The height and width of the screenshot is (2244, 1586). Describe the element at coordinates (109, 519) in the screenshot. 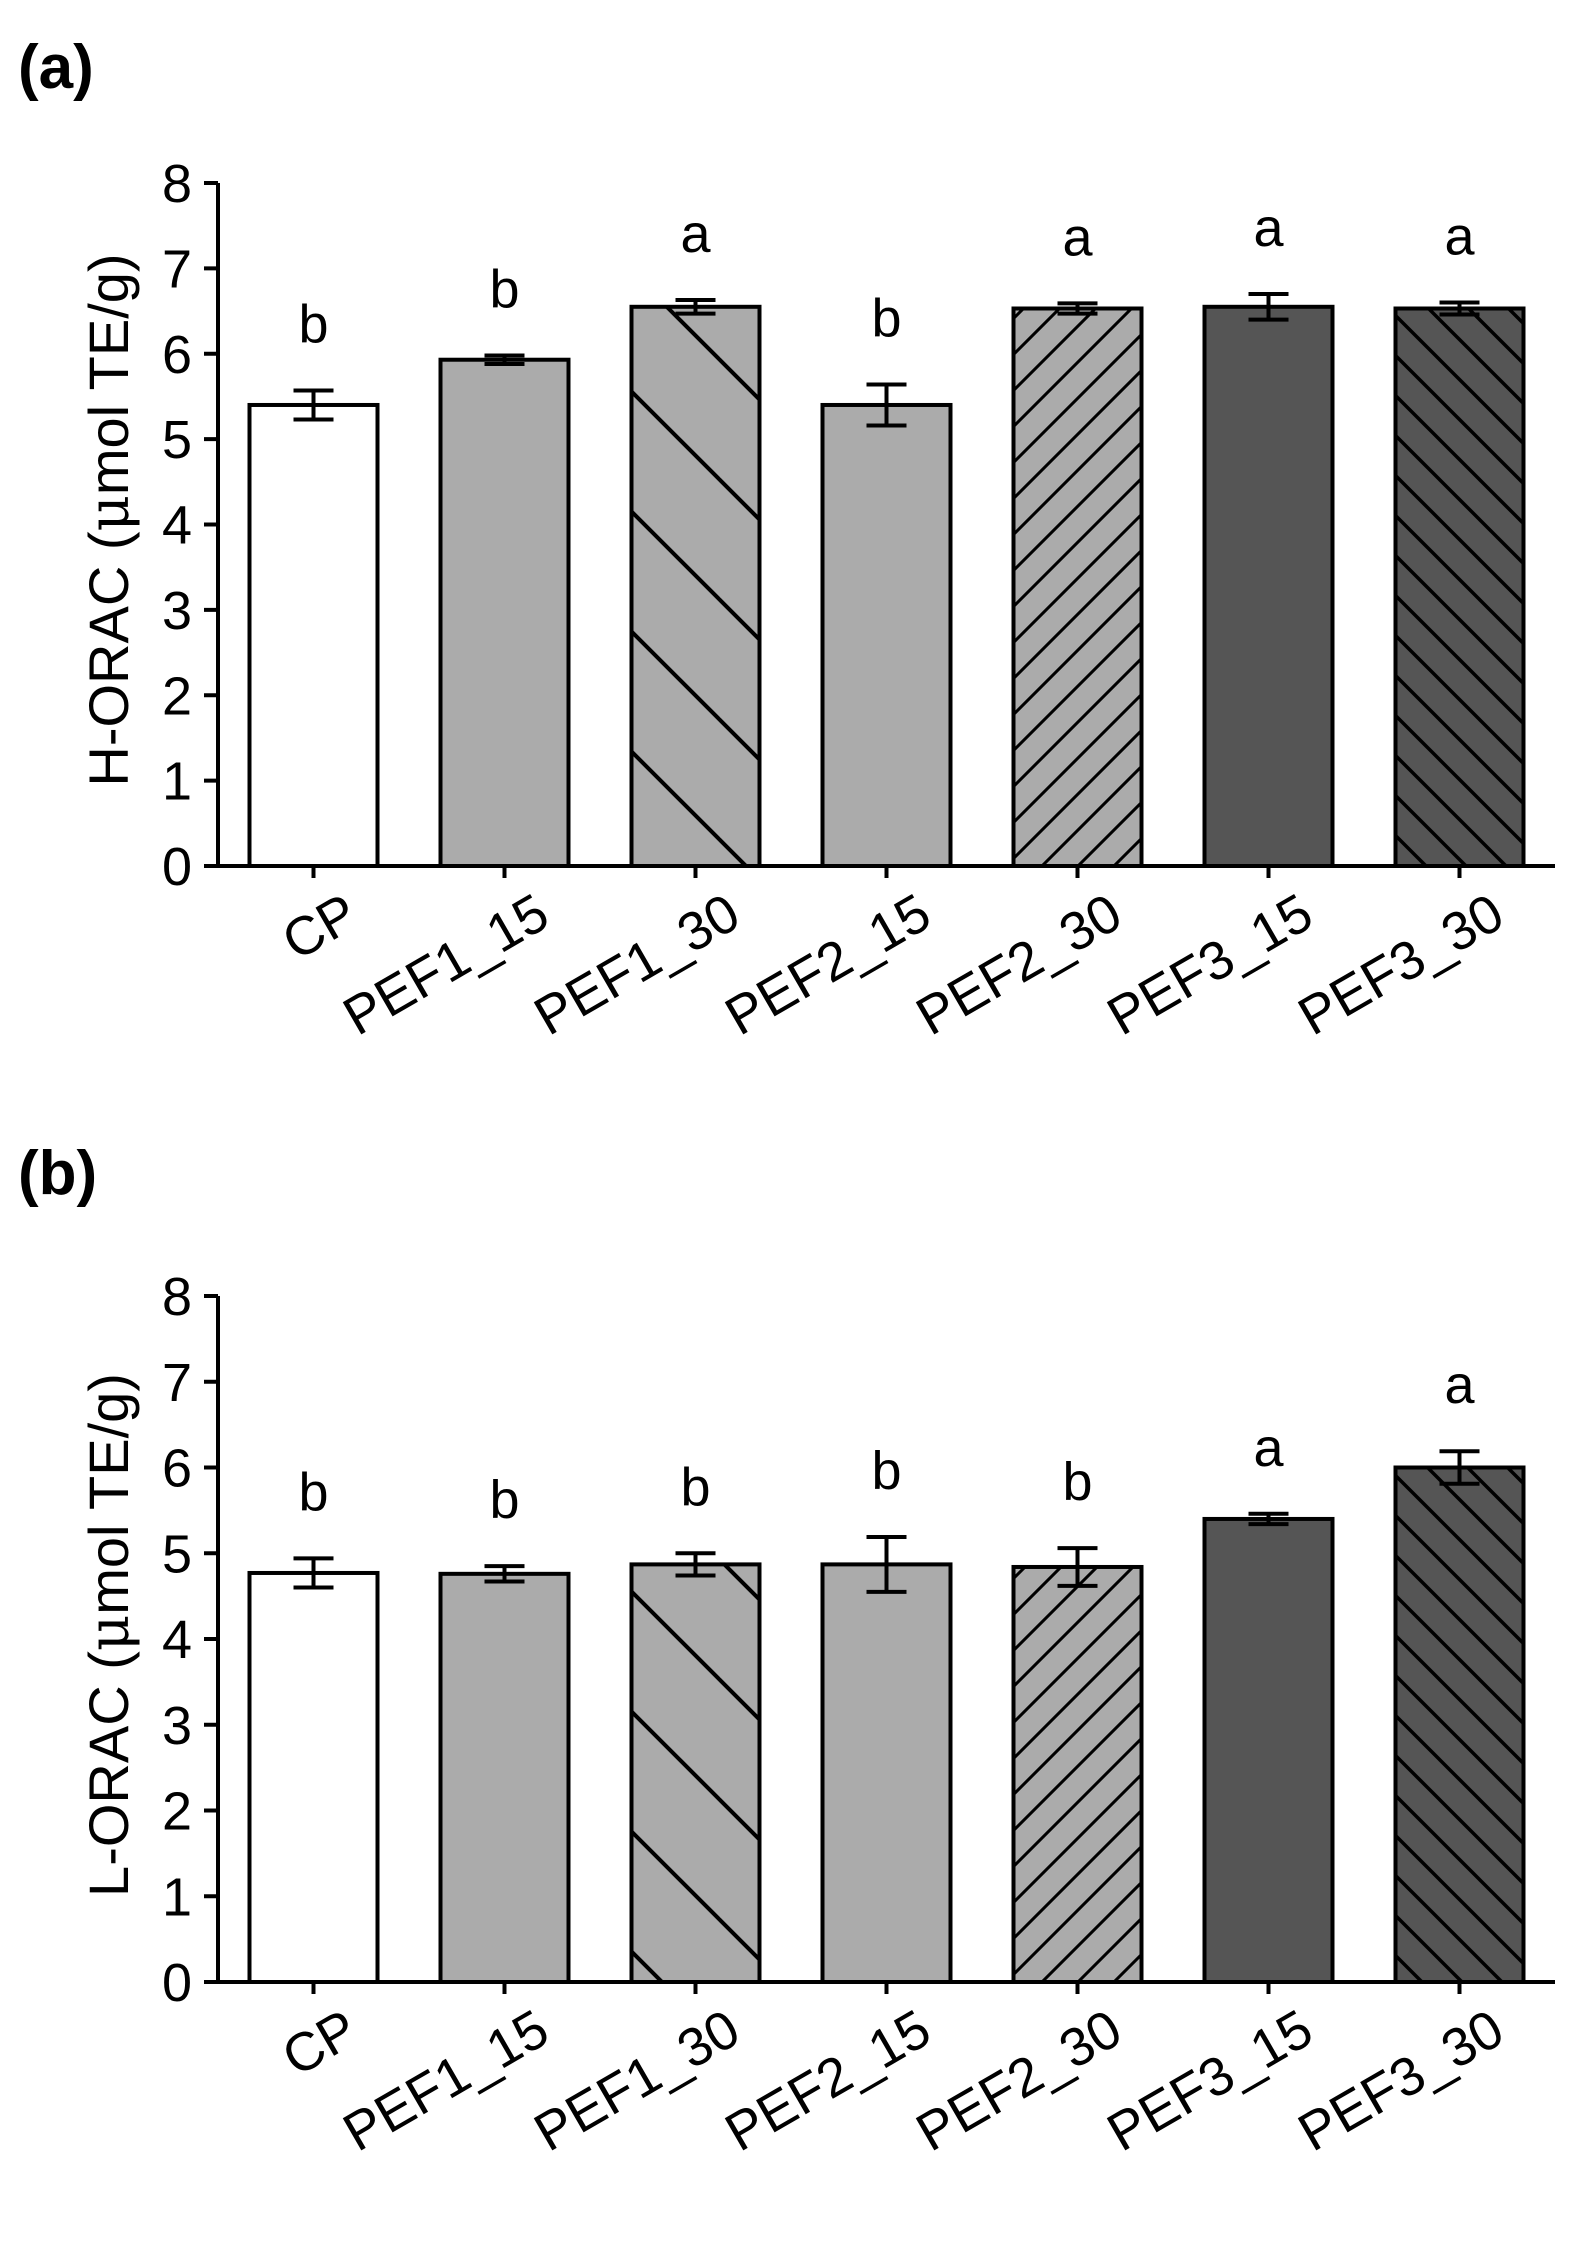

I see `y-axis-title: H-ORAC (μmol TE/g)` at that location.